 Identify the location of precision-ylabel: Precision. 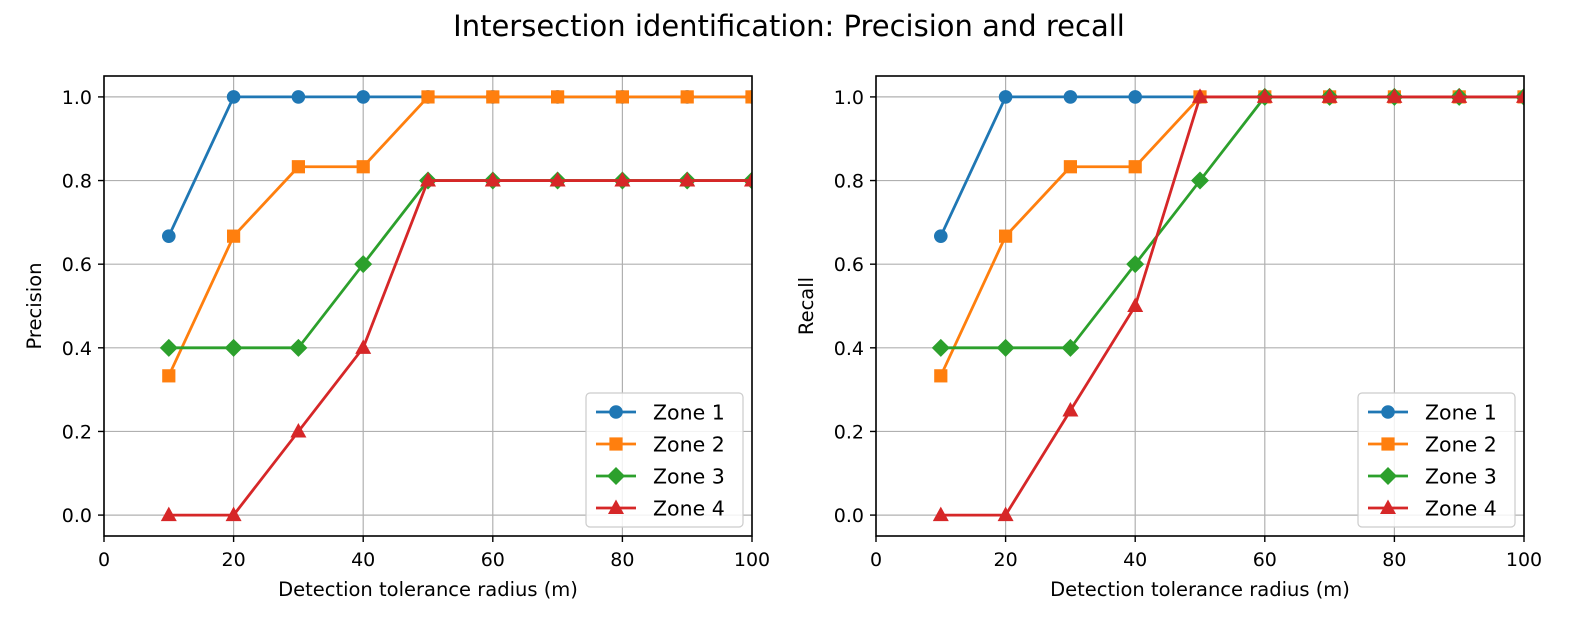
(34, 305).